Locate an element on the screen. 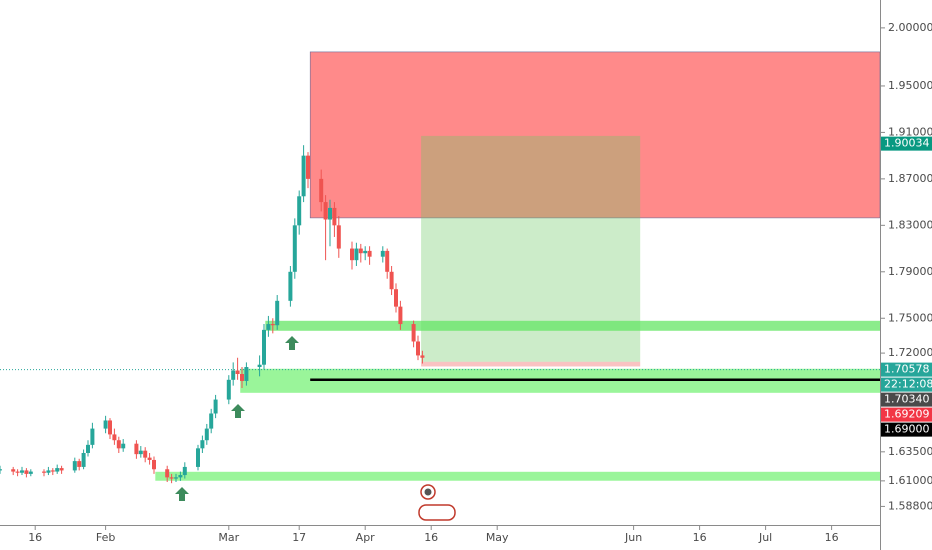 This screenshot has width=932, height=550. price-badge-label: 1.69209 is located at coordinates (907, 414).